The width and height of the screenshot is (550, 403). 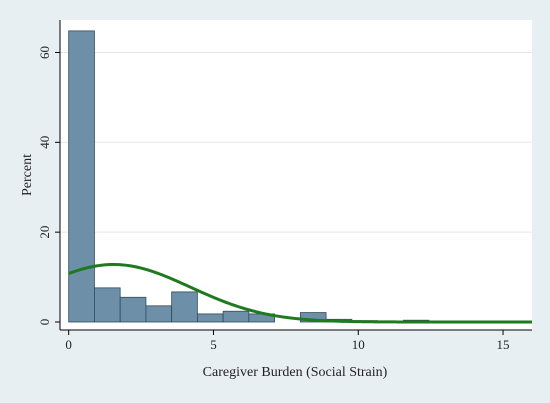 I want to click on normal-density-curve, so click(x=300, y=293).